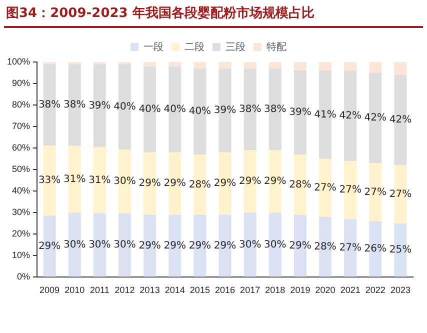  What do you see at coordinates (49, 180) in the screenshot?
I see `data-label: 33%` at bounding box center [49, 180].